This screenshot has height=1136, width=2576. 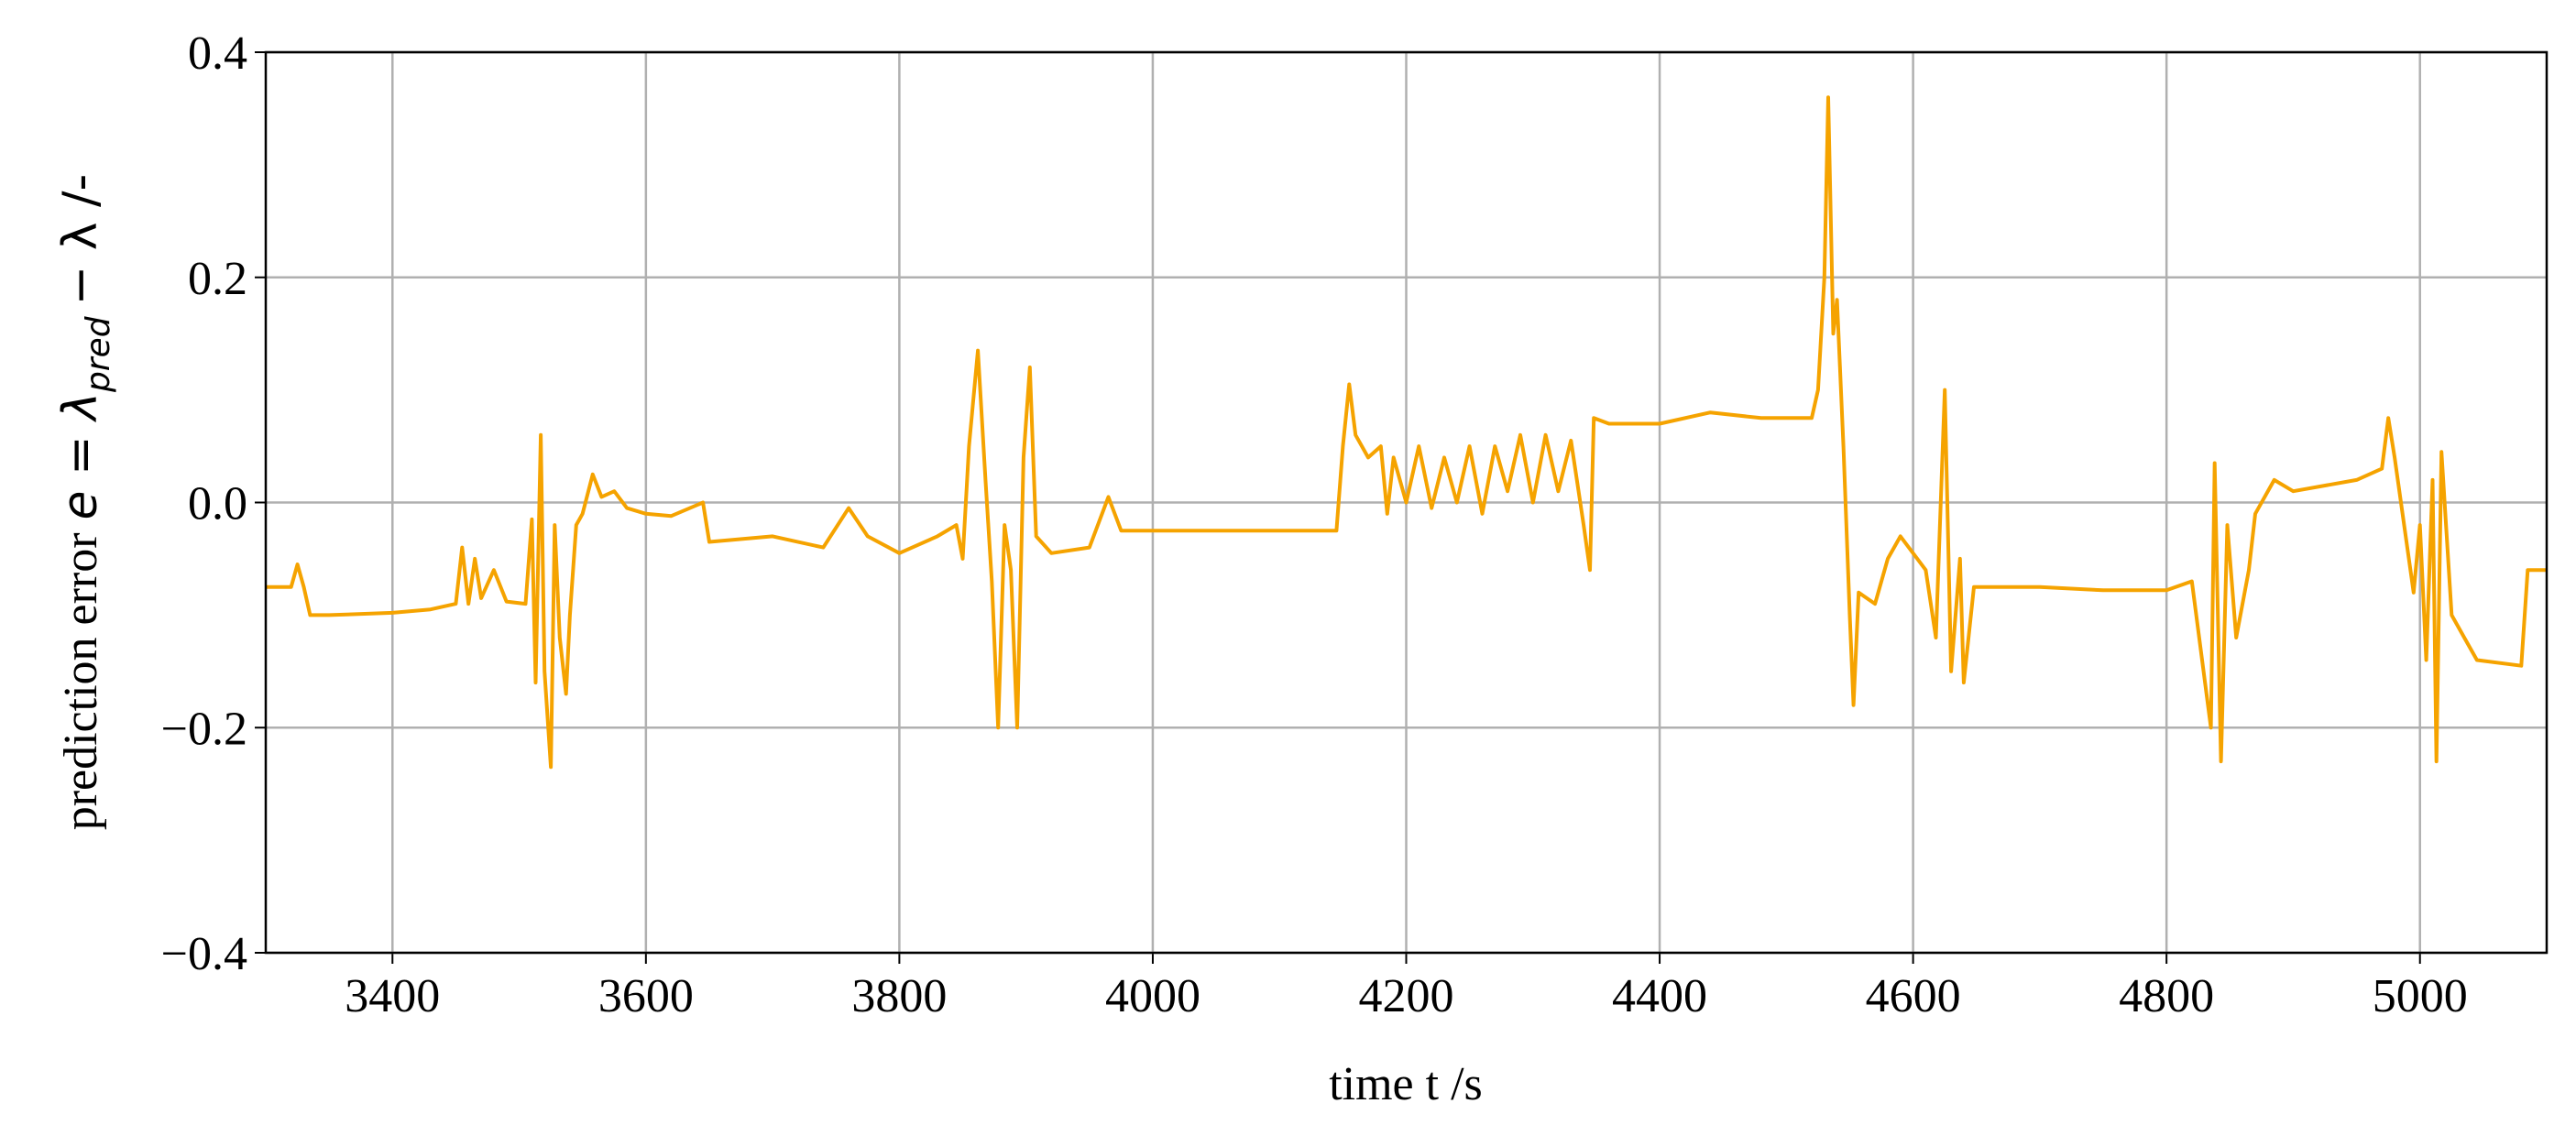 What do you see at coordinates (204, 954) in the screenshot?
I see `y-tick-label: −0.4` at bounding box center [204, 954].